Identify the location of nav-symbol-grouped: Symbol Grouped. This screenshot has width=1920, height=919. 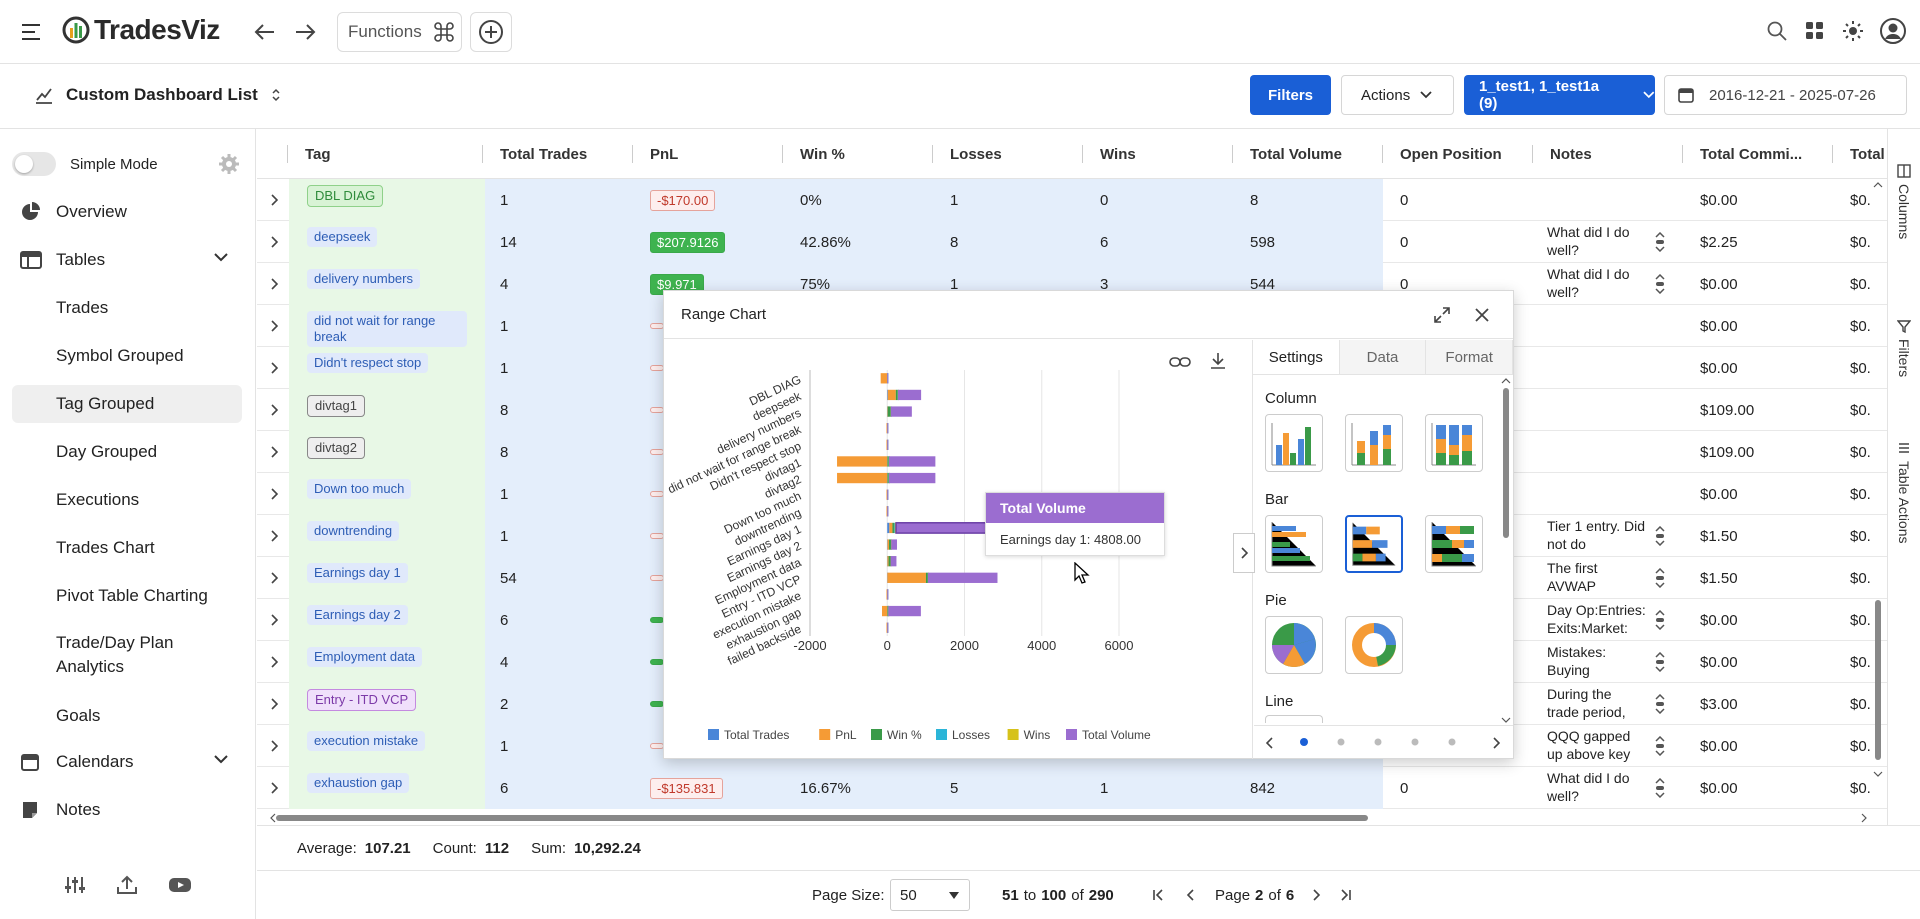
(127, 356).